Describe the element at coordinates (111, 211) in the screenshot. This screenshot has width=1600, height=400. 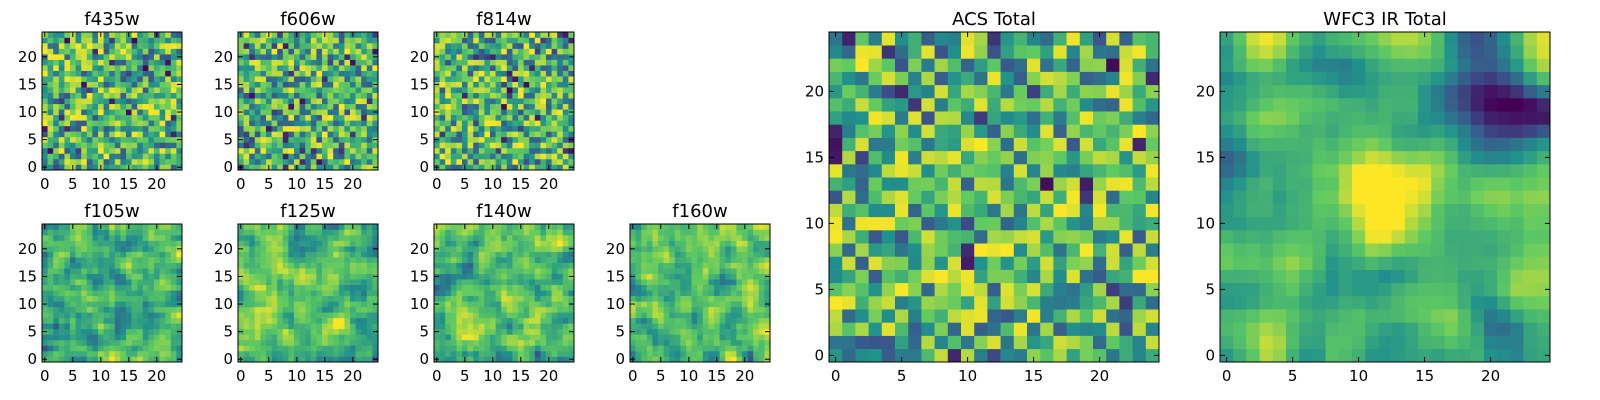
I see `panel-title: f105w` at that location.